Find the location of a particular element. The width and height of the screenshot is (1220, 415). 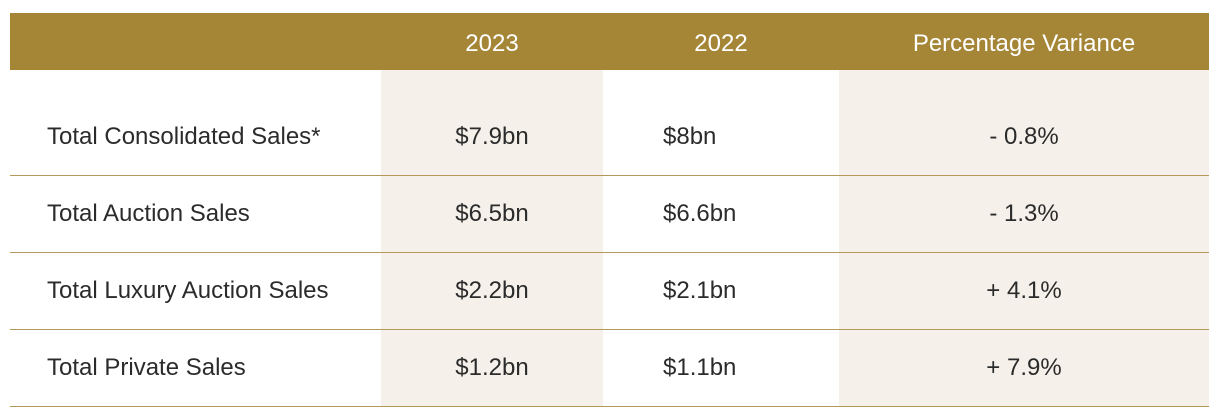

value-2023: $1.2bn is located at coordinates (492, 367).